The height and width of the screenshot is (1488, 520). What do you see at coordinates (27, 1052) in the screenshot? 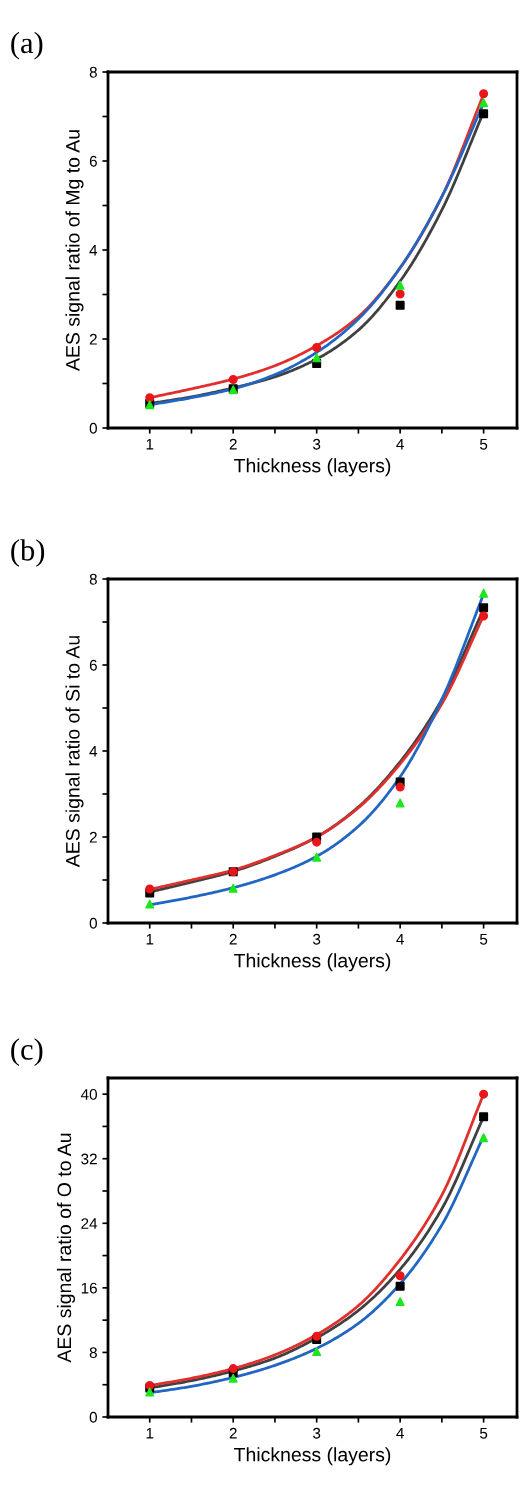
I see `chart-title: (c)` at bounding box center [27, 1052].